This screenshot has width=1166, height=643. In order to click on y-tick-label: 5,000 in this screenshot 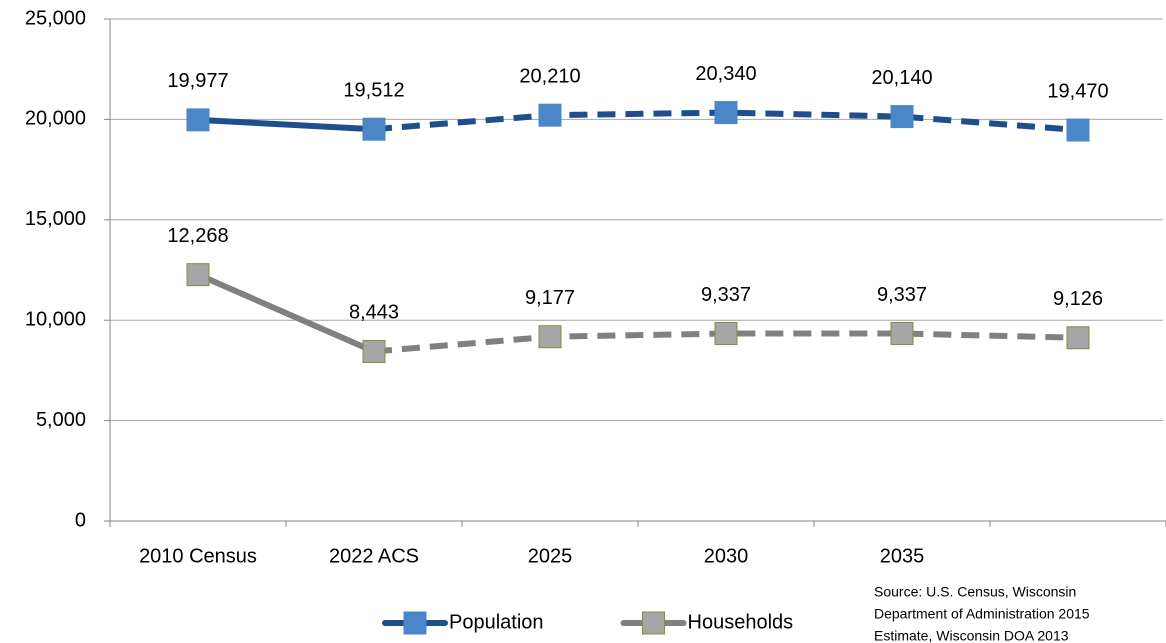, I will do `click(61, 420)`.